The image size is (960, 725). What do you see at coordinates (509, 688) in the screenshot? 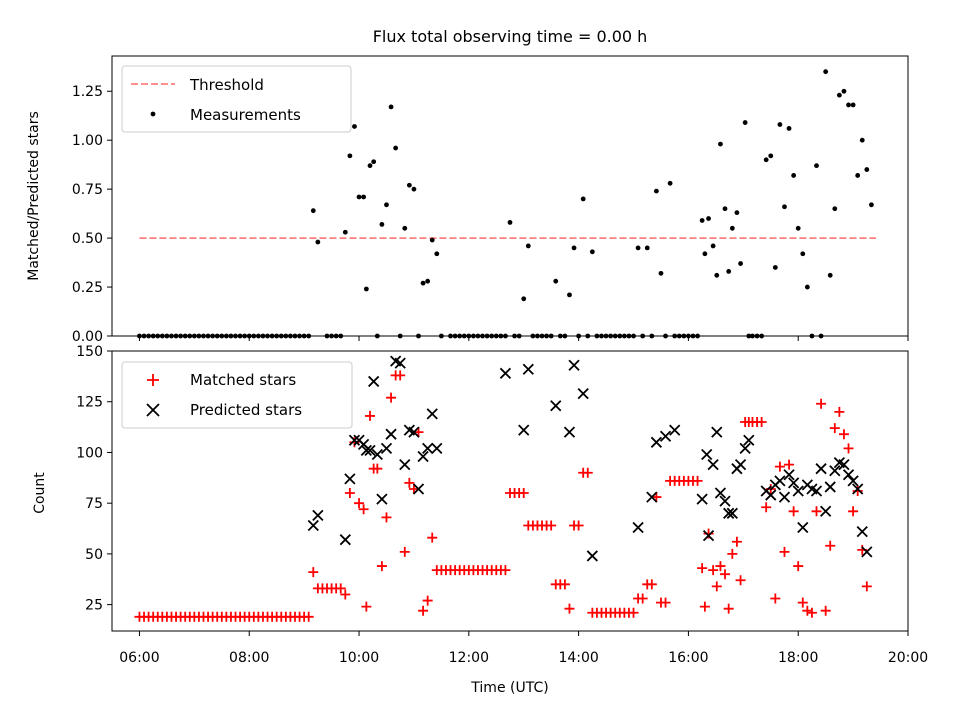
I see `x-axis-label: Time (UTC)` at bounding box center [509, 688].